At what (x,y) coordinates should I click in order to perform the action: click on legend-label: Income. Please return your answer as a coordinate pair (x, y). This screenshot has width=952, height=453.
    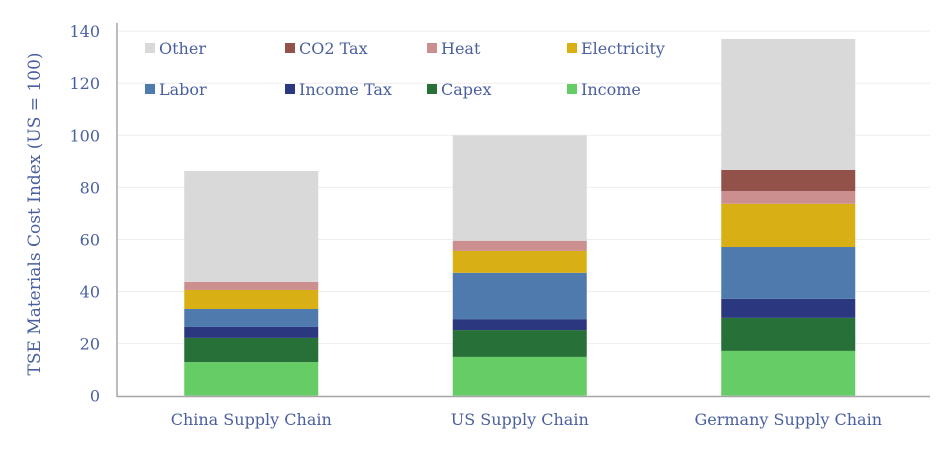
    Looking at the image, I should click on (611, 89).